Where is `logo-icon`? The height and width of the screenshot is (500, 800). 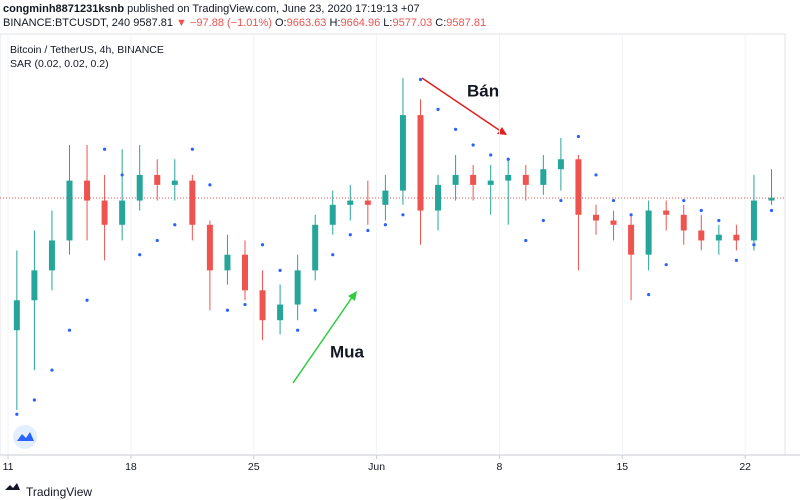 logo-icon is located at coordinates (25, 436).